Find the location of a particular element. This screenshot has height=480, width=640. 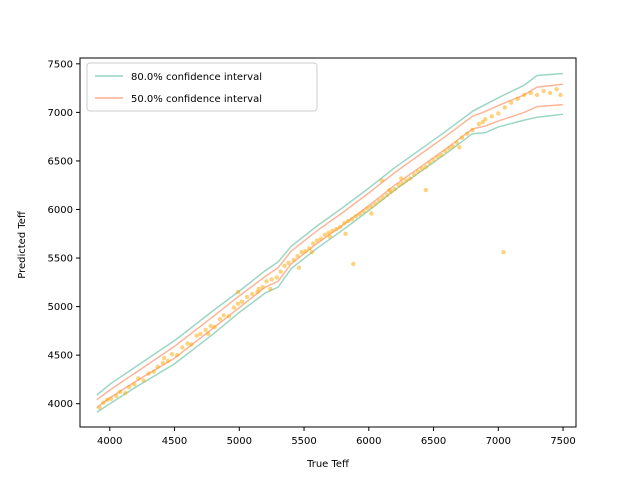

x-tick-label: 7000 is located at coordinates (498, 441).